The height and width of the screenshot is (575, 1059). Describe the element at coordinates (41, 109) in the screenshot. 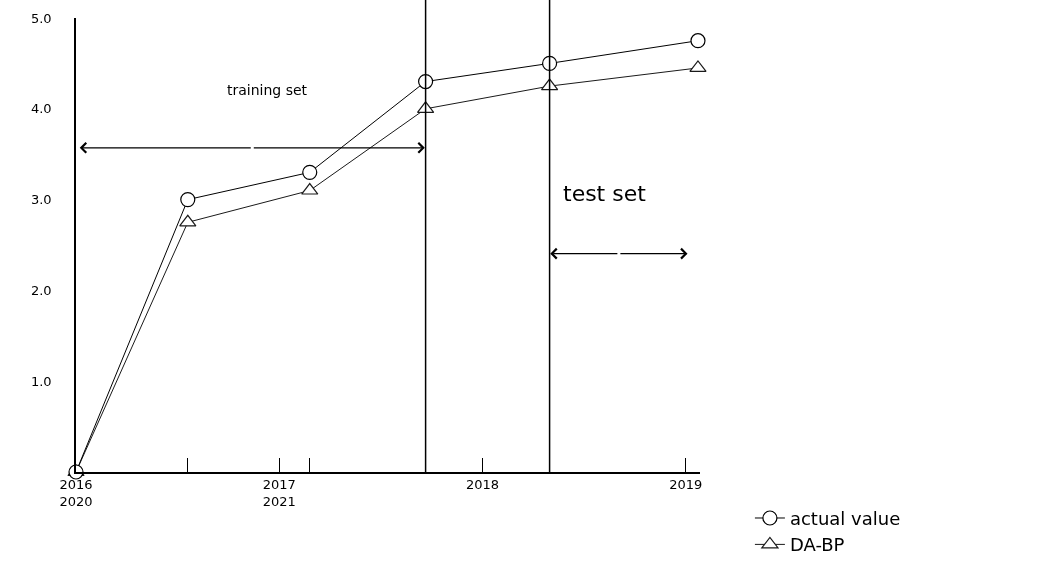

I see `y-tick-label: 4.0` at that location.